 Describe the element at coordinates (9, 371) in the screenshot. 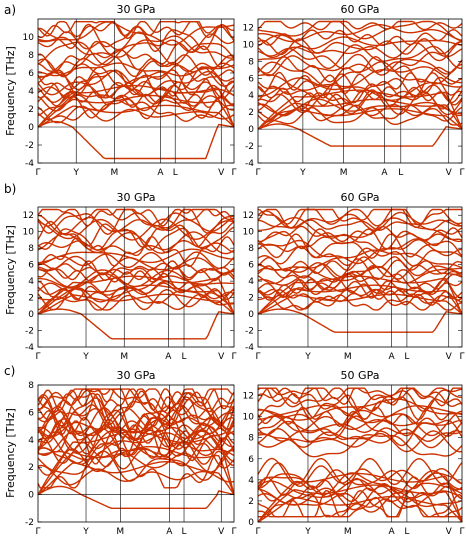

I see `row-label-3: c)` at that location.